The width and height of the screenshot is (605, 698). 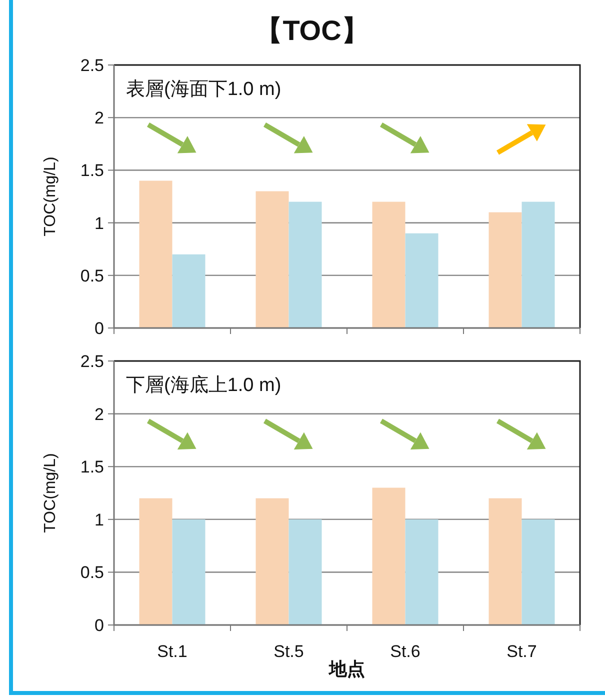 I want to click on text: 表層(海面下1.0 m), so click(x=204, y=89).